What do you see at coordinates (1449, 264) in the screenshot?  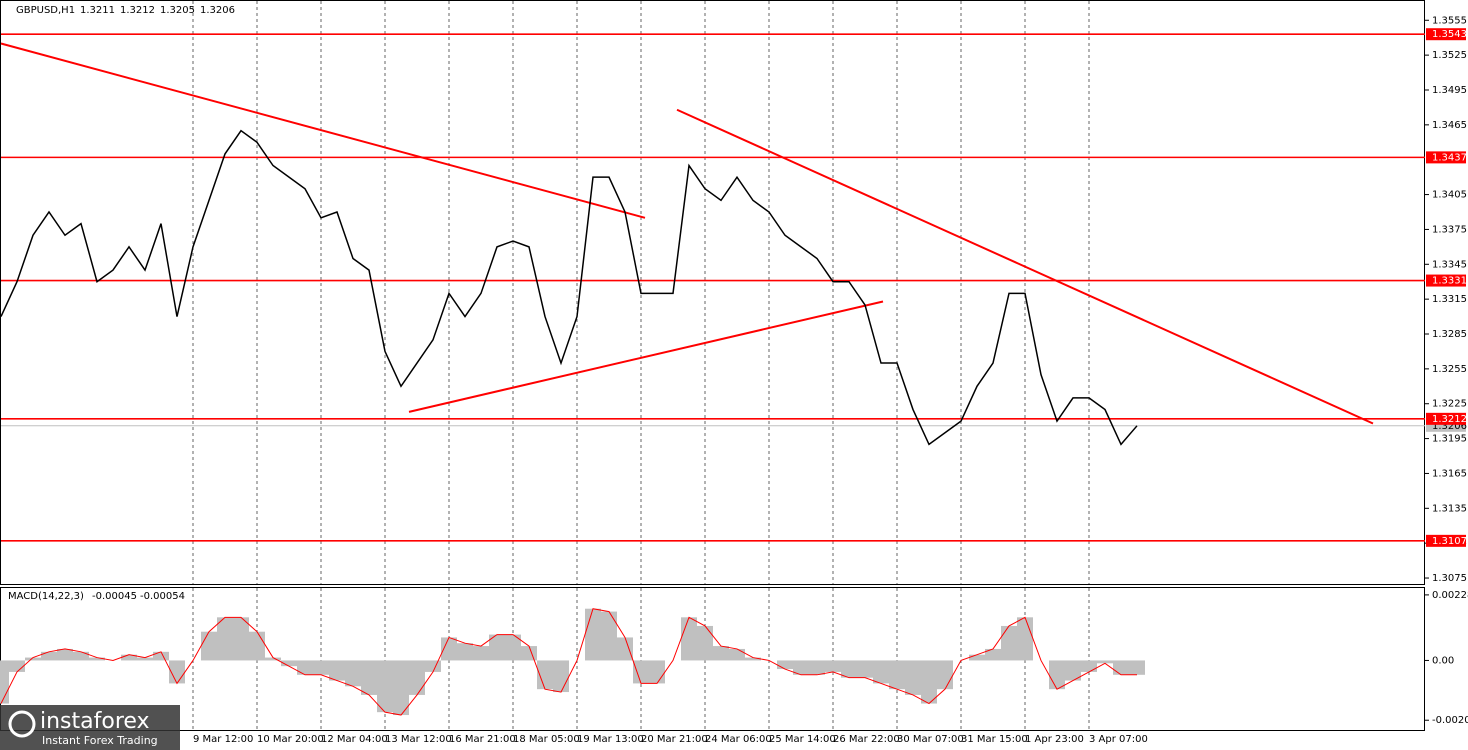 I see `y-tick-label: 1.3345` at bounding box center [1449, 264].